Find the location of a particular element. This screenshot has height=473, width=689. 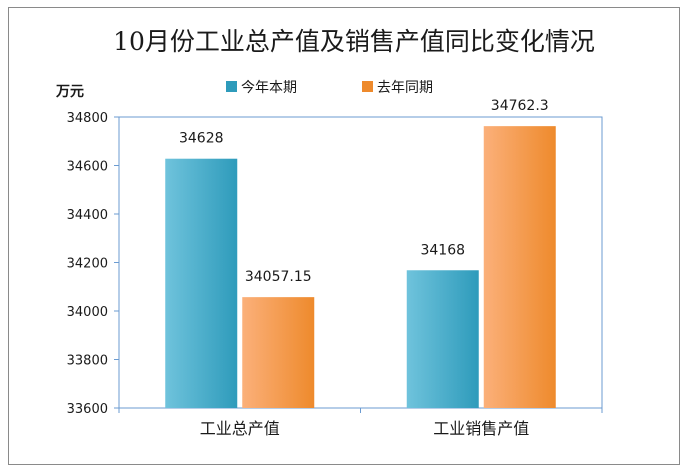

y-axis-unit-label: 万元 is located at coordinates (69, 92).